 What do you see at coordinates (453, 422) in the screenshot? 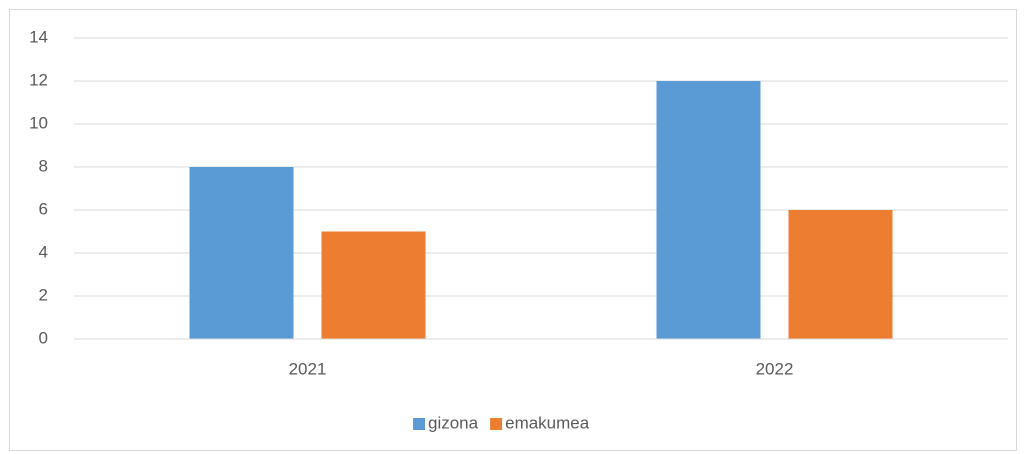
I see `legend-label: gizona` at bounding box center [453, 422].